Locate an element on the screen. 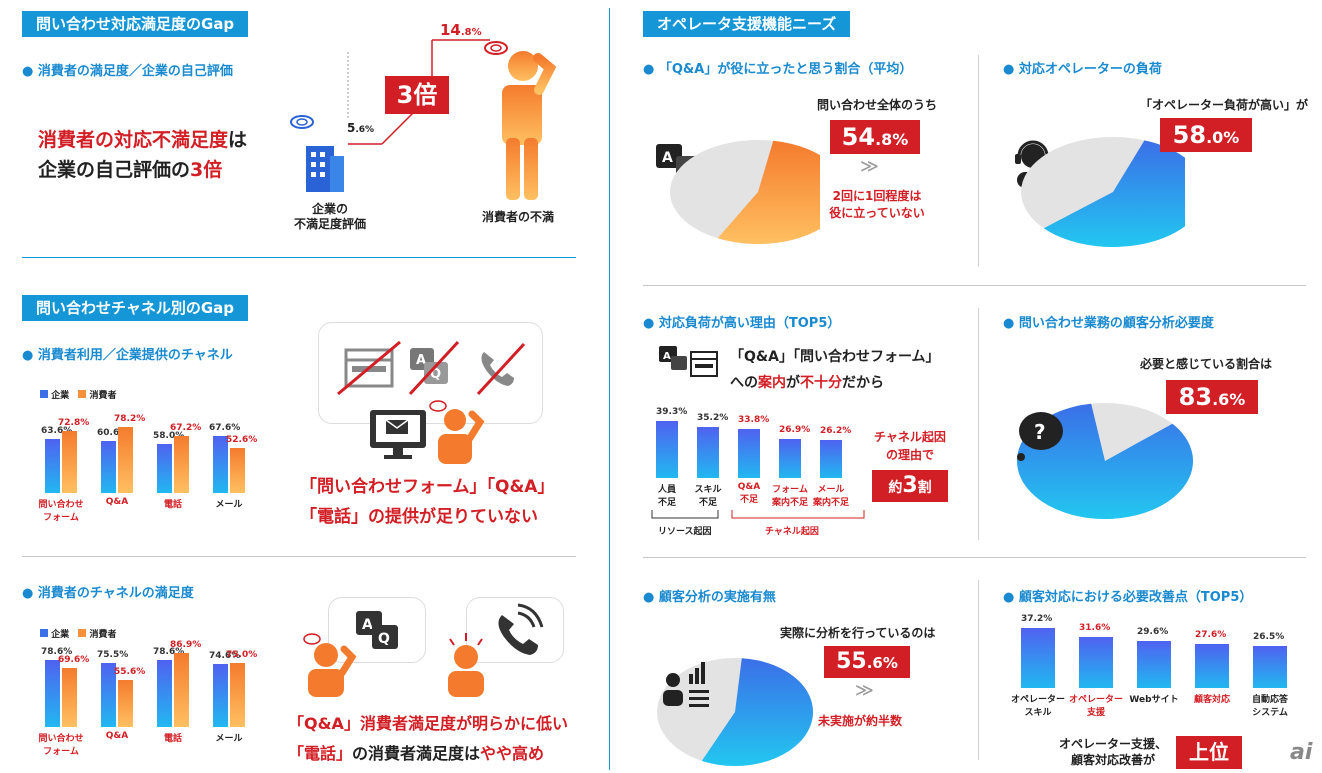 The image size is (1322, 773). section-header-channel-gap: 問い合わせチャネル別のGap is located at coordinates (135, 308).